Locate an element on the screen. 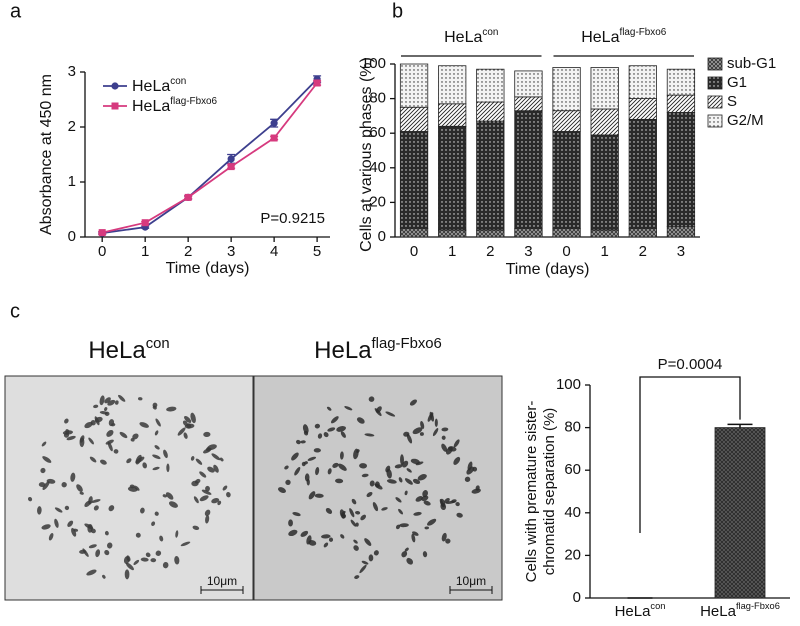 This screenshot has width=800, height=626. x-tick-label: 1 is located at coordinates (605, 251).